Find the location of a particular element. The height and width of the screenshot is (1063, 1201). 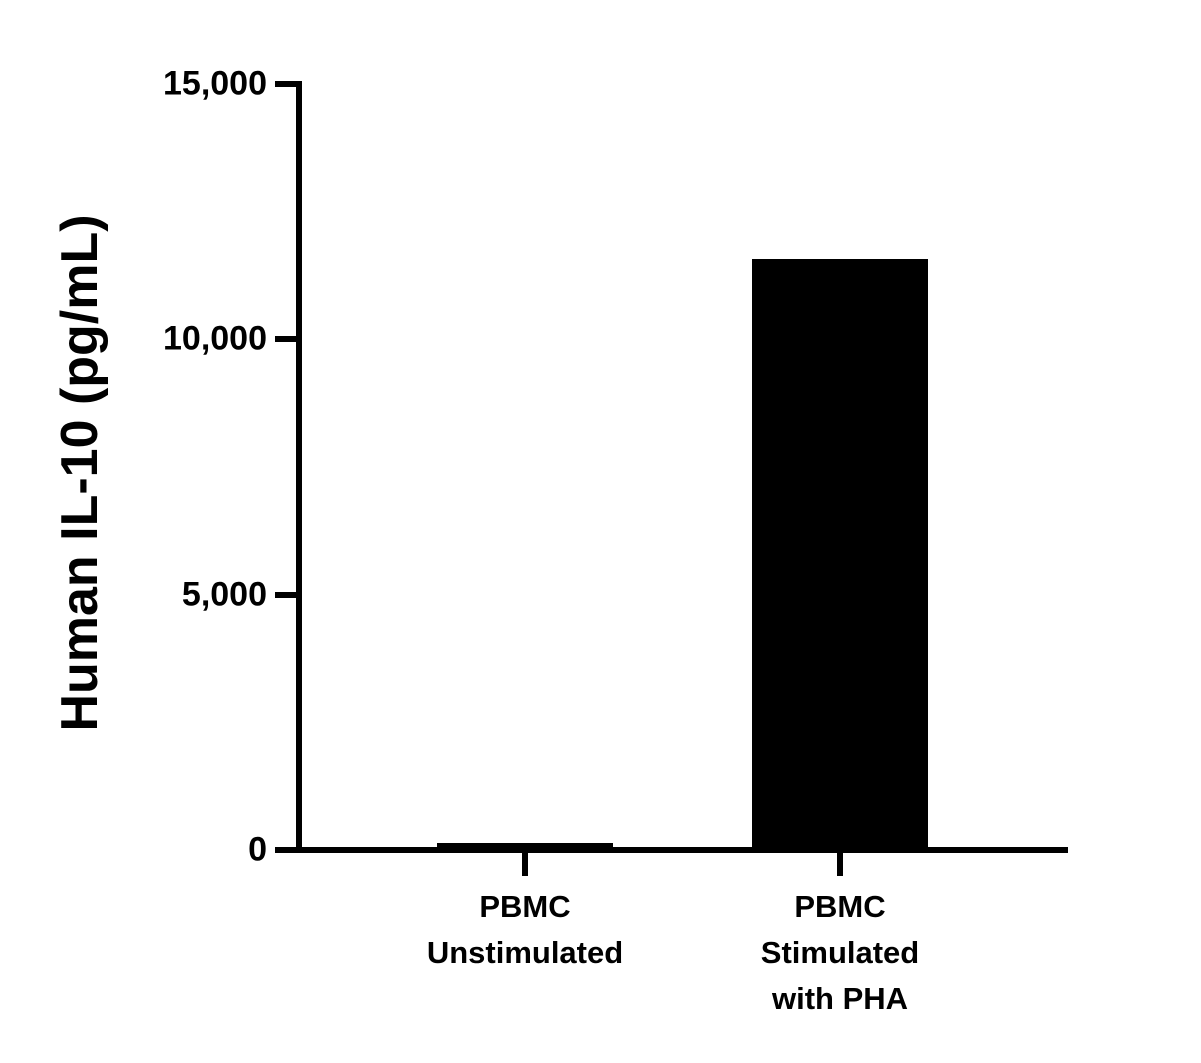

bar-unstimulated is located at coordinates (525, 846).